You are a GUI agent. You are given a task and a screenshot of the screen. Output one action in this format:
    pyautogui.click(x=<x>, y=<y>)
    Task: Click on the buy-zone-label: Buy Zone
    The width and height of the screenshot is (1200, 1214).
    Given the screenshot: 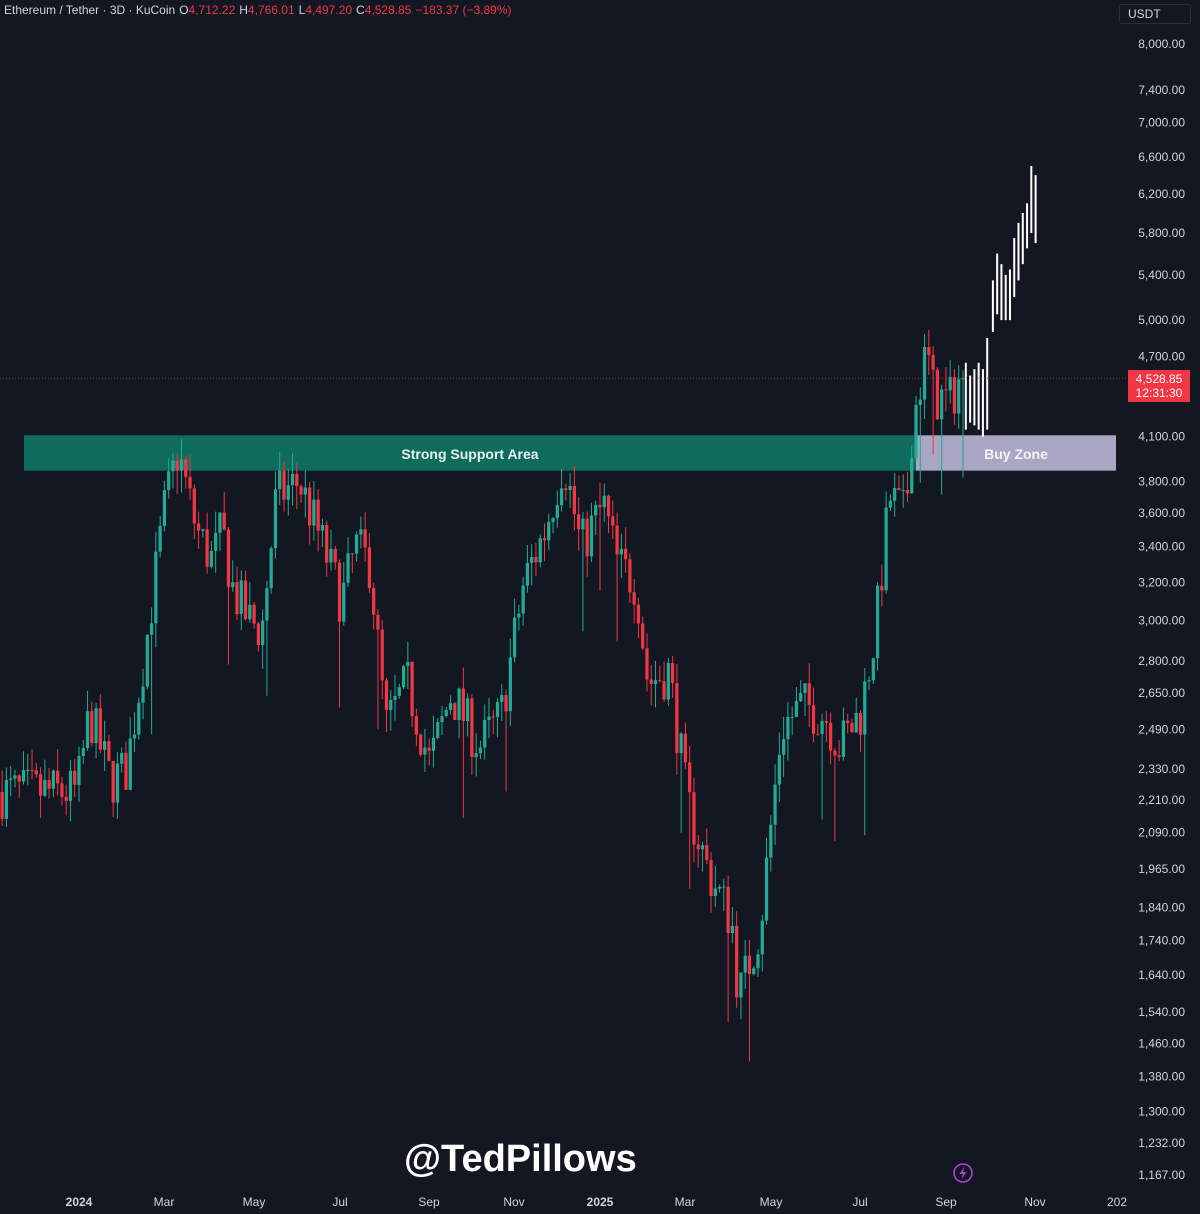 What is the action you would take?
    pyautogui.click(x=1016, y=454)
    